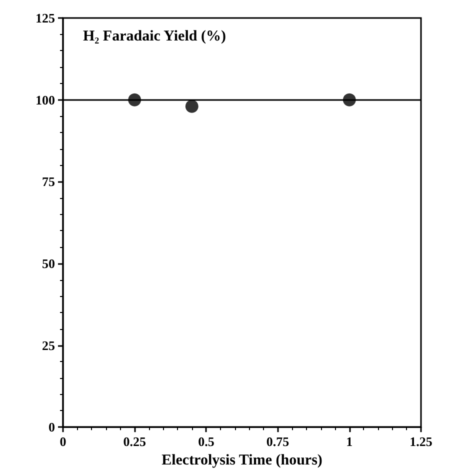 This screenshot has height=473, width=465. What do you see at coordinates (63, 442) in the screenshot?
I see `x-tick-label: 0` at bounding box center [63, 442].